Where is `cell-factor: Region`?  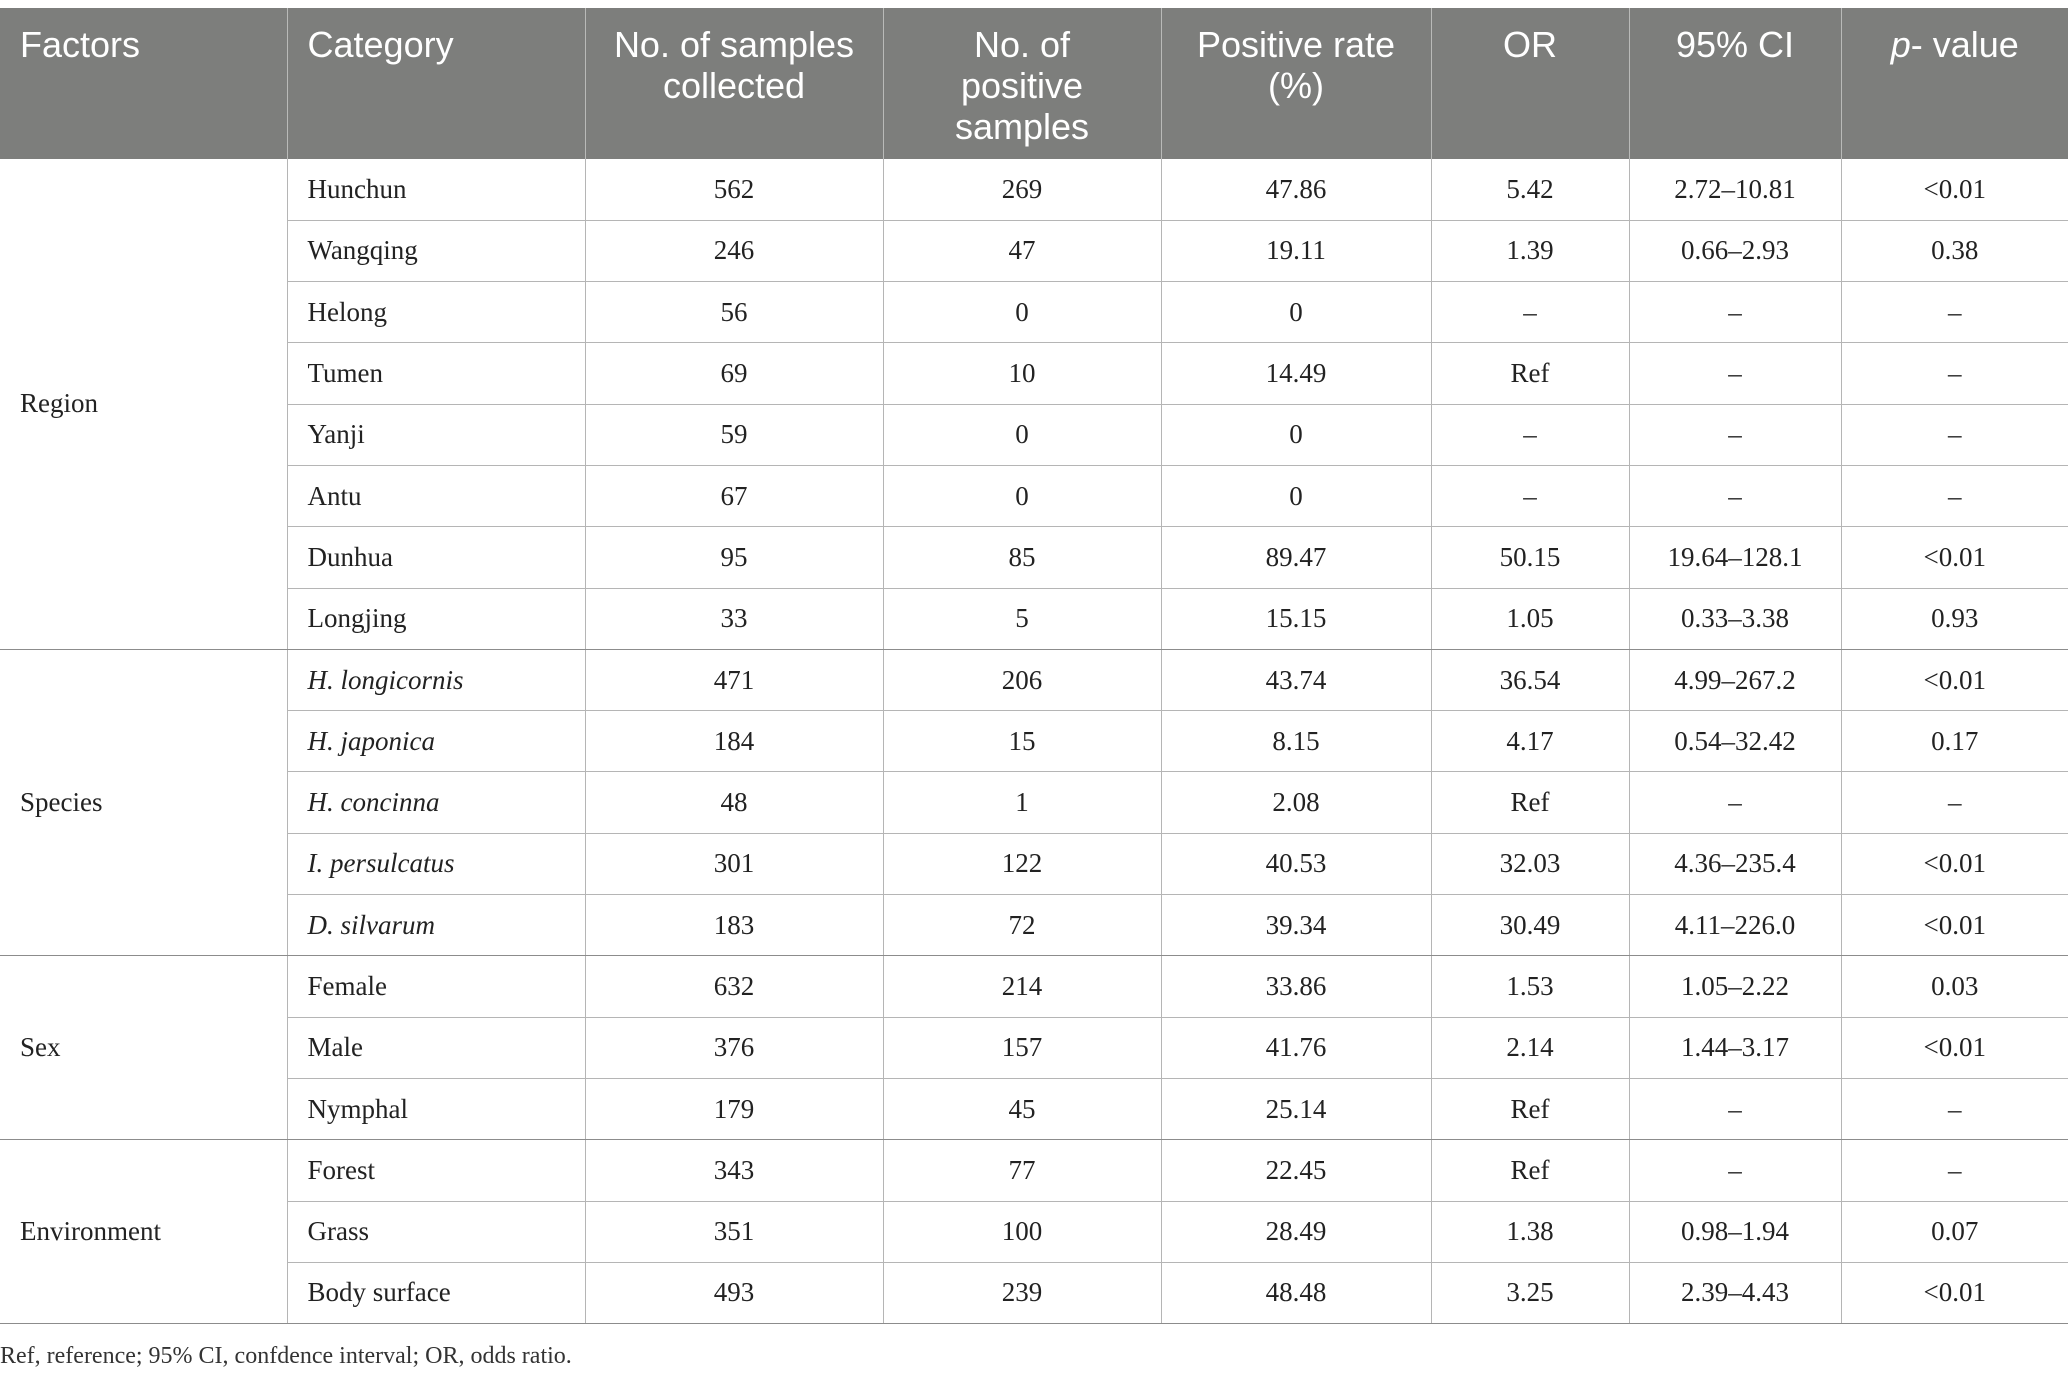
cell-factor: Region is located at coordinates (144, 404).